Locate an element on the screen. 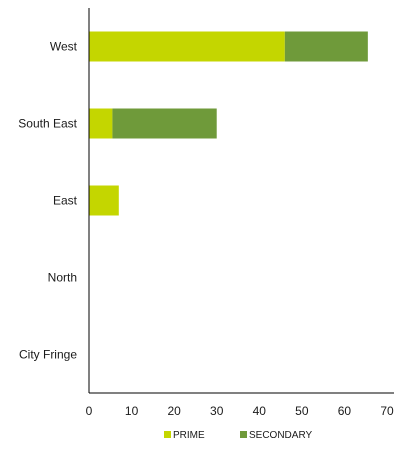 The width and height of the screenshot is (394, 450). category-label-north: North is located at coordinates (62, 278).